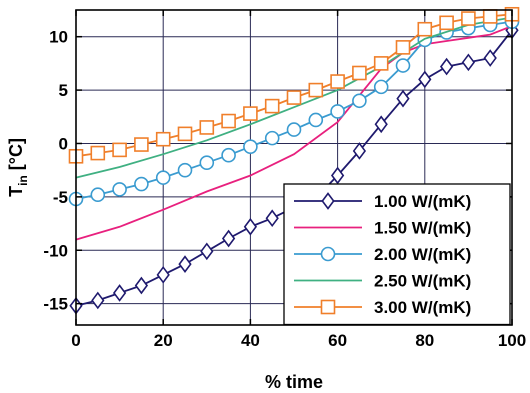 This screenshot has height=393, width=530. What do you see at coordinates (250, 340) in the screenshot?
I see `x-tick-label: 40` at bounding box center [250, 340].